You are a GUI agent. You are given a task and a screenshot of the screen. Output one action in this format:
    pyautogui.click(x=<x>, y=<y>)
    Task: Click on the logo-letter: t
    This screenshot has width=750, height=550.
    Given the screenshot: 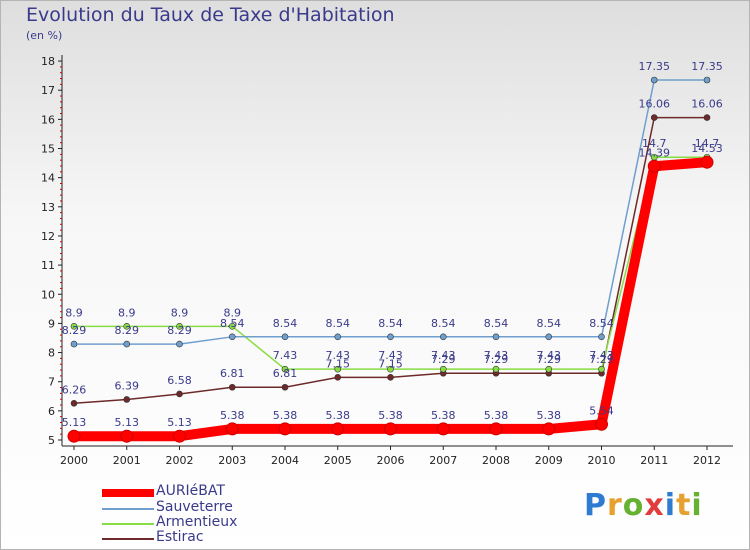 What is the action you would take?
    pyautogui.click(x=684, y=505)
    